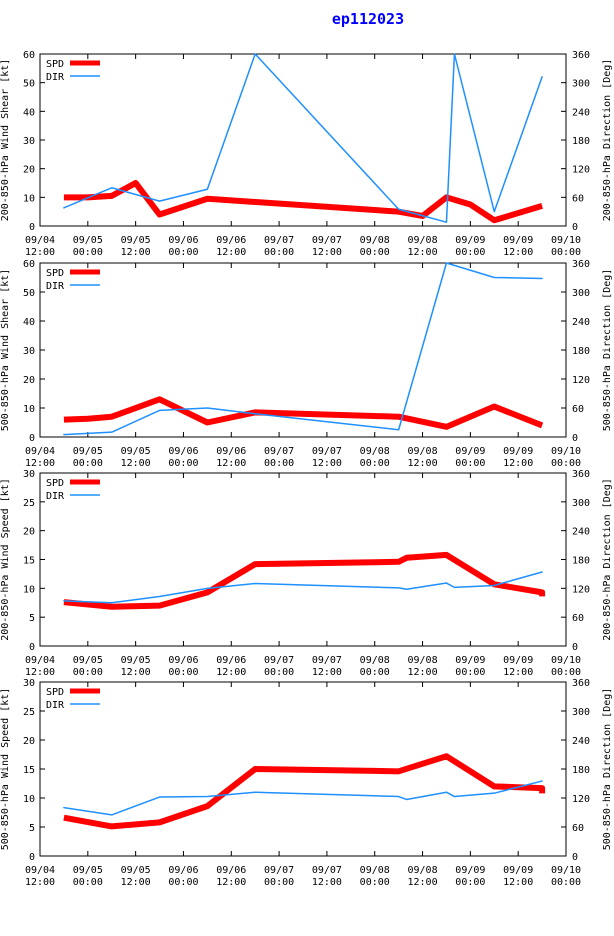 This screenshot has height=936, width=614. I want to click on left-y-tick-label: 15, so click(29, 561).